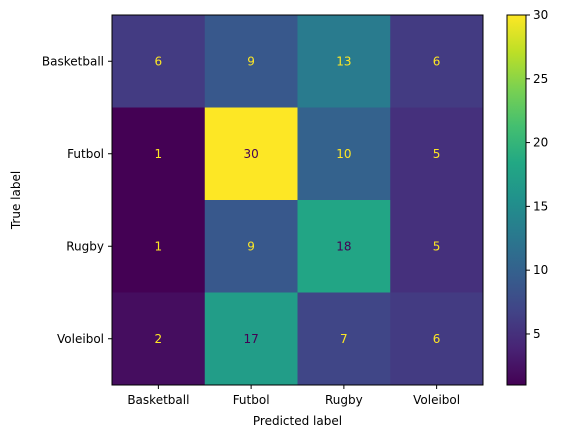 Image resolution: width=561 pixels, height=438 pixels. I want to click on colorbar-tick-label: 25, so click(540, 79).